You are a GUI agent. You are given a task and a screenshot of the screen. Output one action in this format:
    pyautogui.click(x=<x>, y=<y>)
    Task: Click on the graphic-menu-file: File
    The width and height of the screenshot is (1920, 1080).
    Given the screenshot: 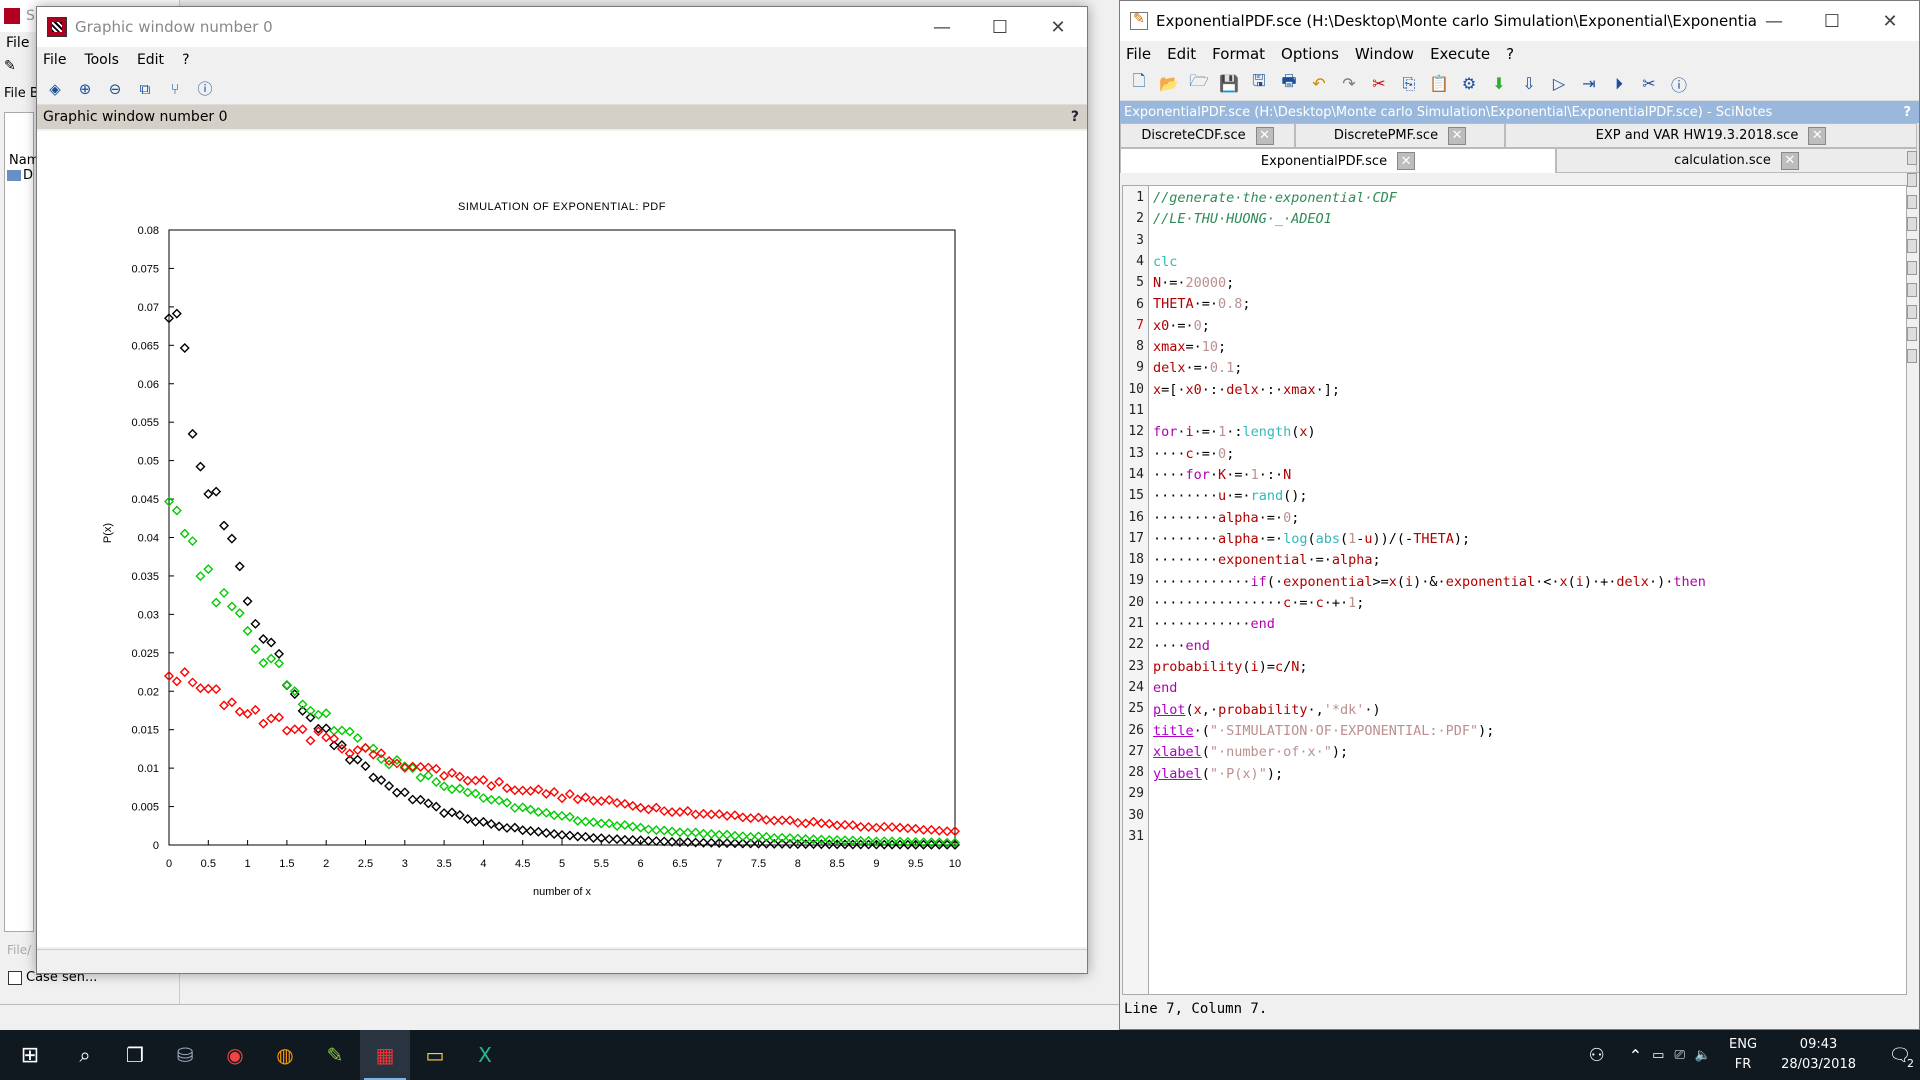 What is the action you would take?
    pyautogui.click(x=55, y=60)
    